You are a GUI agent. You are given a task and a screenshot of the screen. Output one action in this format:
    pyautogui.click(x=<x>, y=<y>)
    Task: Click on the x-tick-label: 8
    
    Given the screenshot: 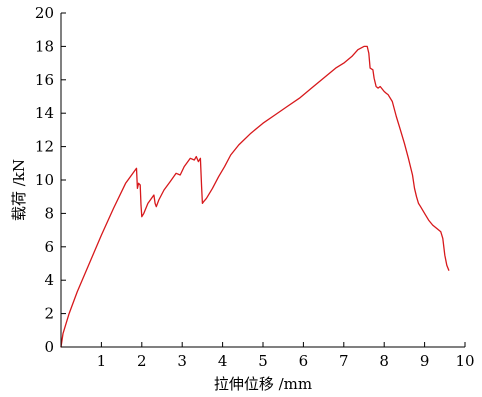 What is the action you would take?
    pyautogui.click(x=384, y=361)
    